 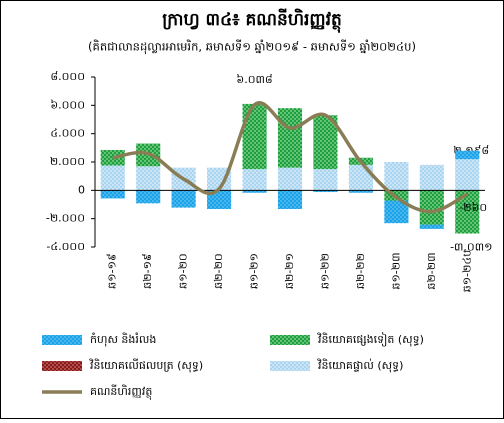 I want to click on data-label: -២៦០, so click(x=473, y=207).